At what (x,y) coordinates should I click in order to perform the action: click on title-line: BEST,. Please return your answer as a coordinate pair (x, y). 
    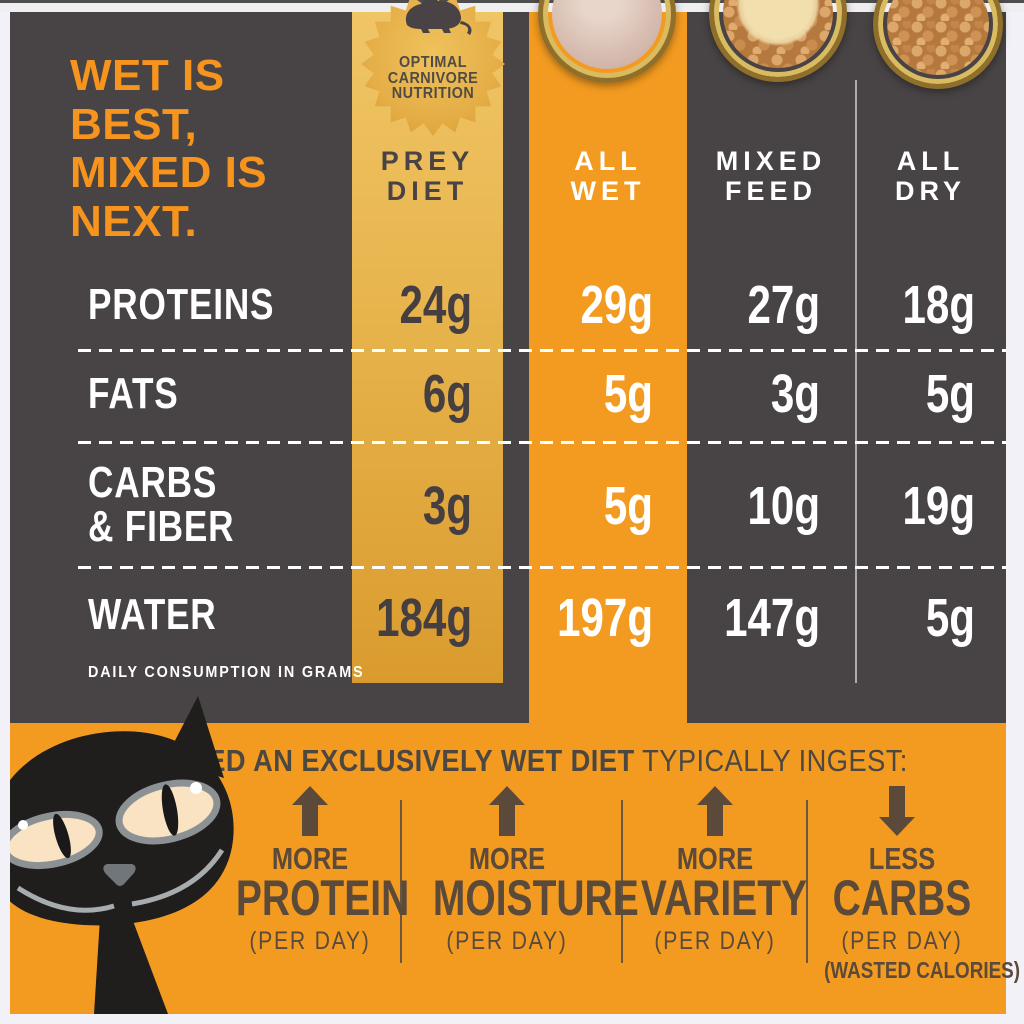
    Looking at the image, I should click on (134, 124).